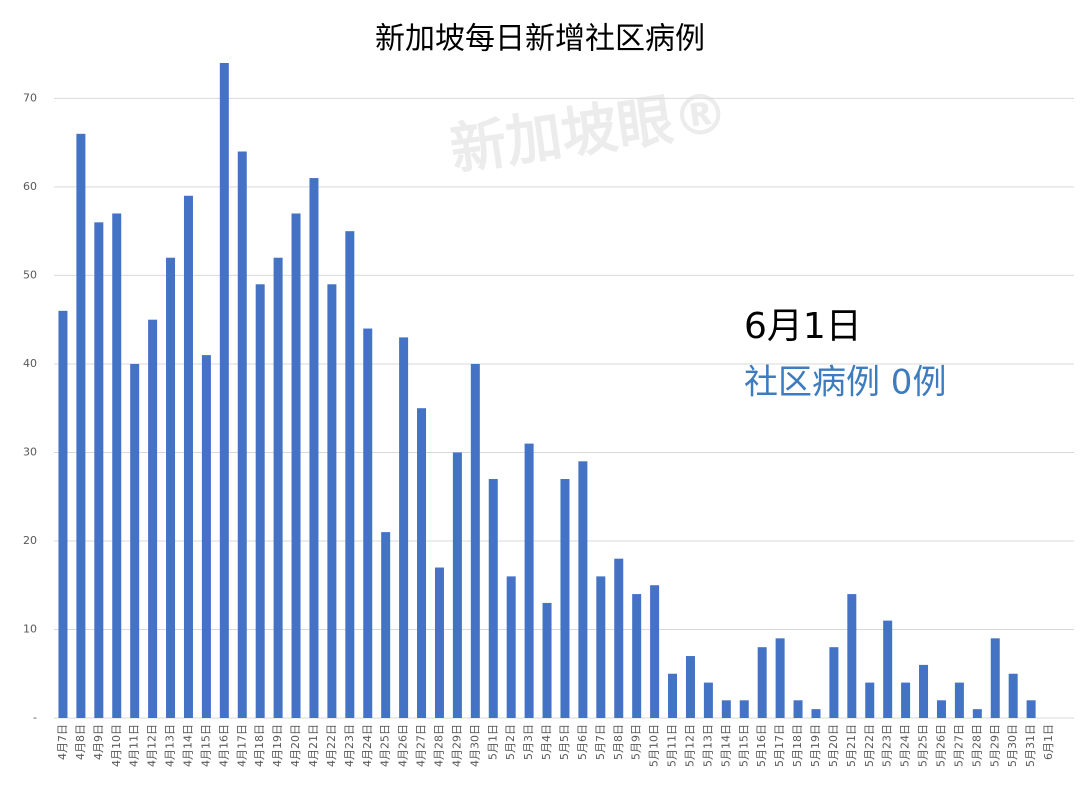 This screenshot has height=796, width=1080. What do you see at coordinates (30, 274) in the screenshot?
I see `y-tick-label: 50` at bounding box center [30, 274].